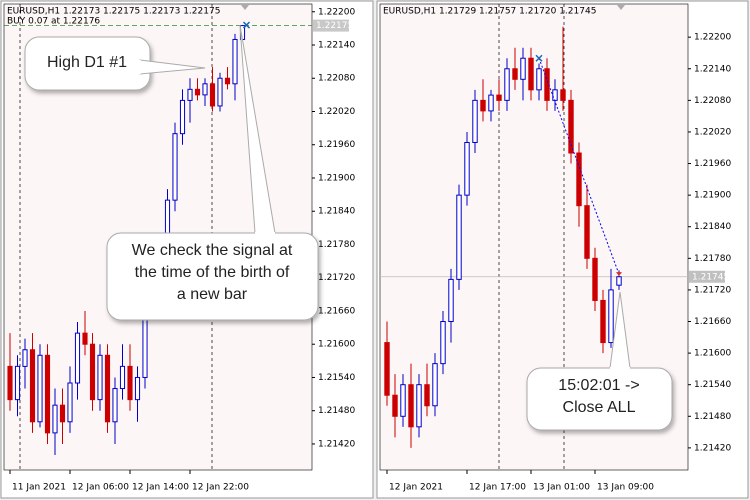 Image resolution: width=750 pixels, height=500 pixels. What do you see at coordinates (598, 385) in the screenshot?
I see `callout-text: 15:02:01 ->` at bounding box center [598, 385].